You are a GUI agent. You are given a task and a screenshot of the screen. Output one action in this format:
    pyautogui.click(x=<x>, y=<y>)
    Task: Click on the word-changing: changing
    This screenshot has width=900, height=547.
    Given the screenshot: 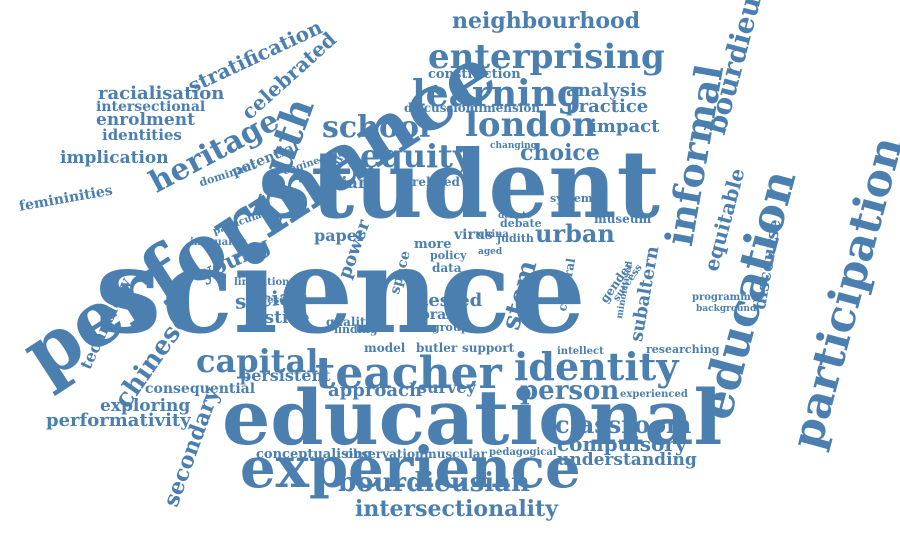 What is the action you would take?
    pyautogui.click(x=513, y=146)
    